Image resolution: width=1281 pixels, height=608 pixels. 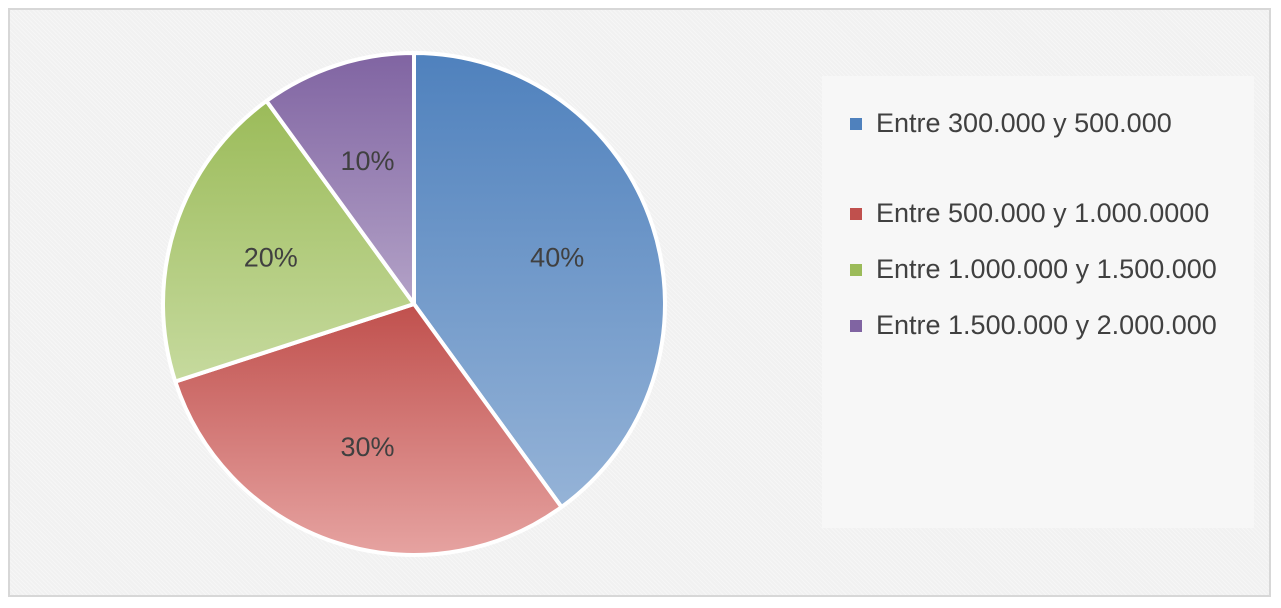 I want to click on legend-label-3: Entre 1.500.000 y 2.000.000, so click(x=1046, y=325).